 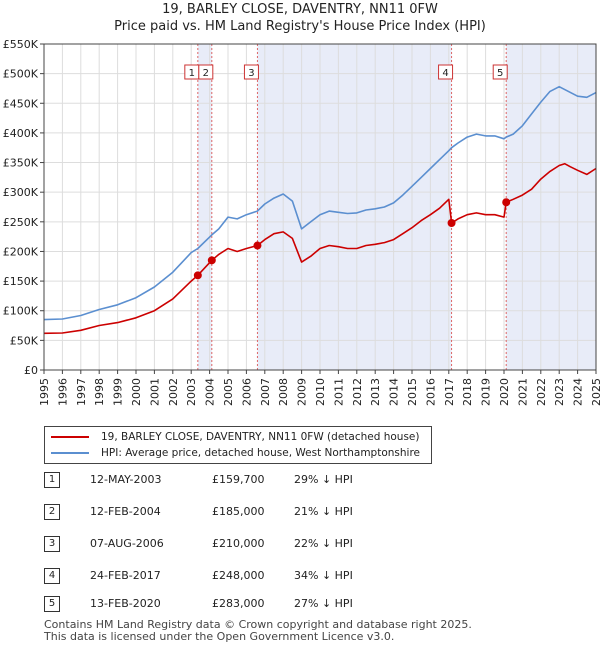 I want to click on sale-number: 5, so click(x=52, y=604).